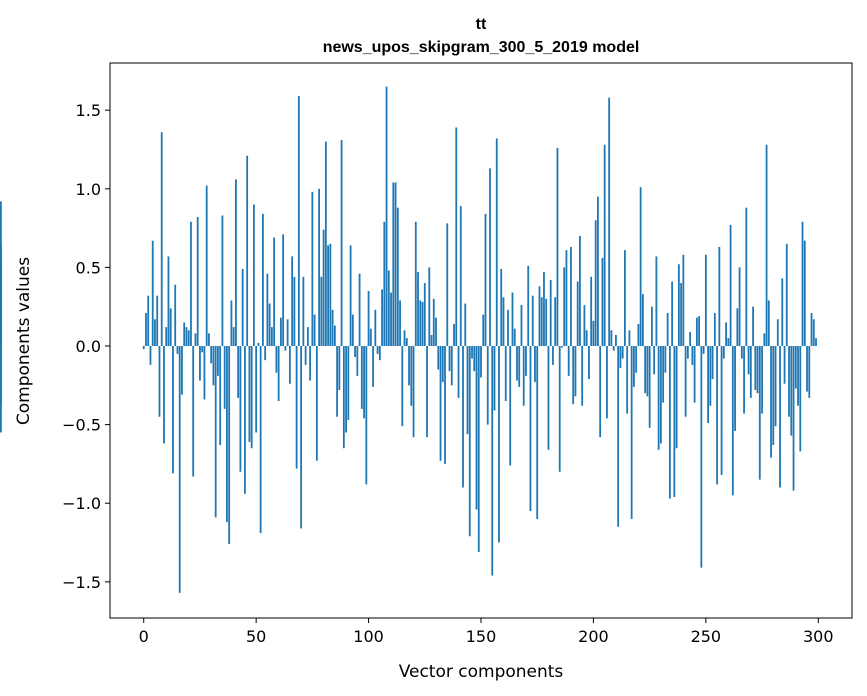  I want to click on x-tick-label: 200, so click(593, 636).